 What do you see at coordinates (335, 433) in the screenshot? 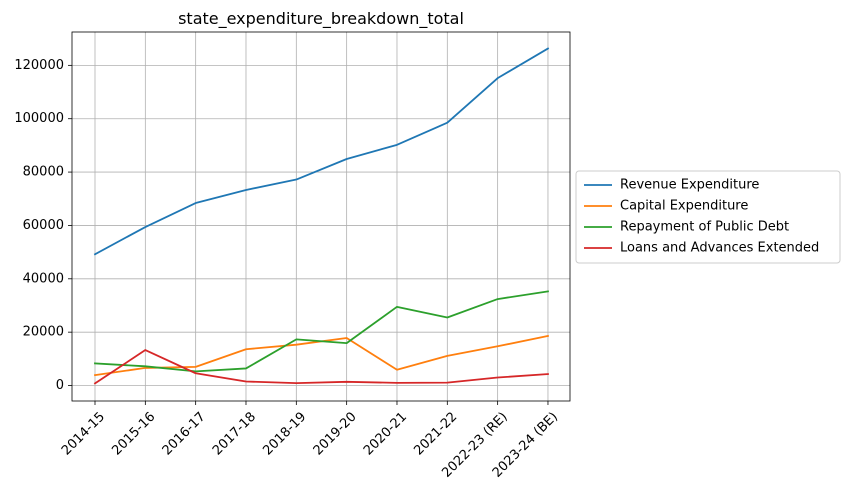
I see `x-tick-label: 2019-20` at bounding box center [335, 433].